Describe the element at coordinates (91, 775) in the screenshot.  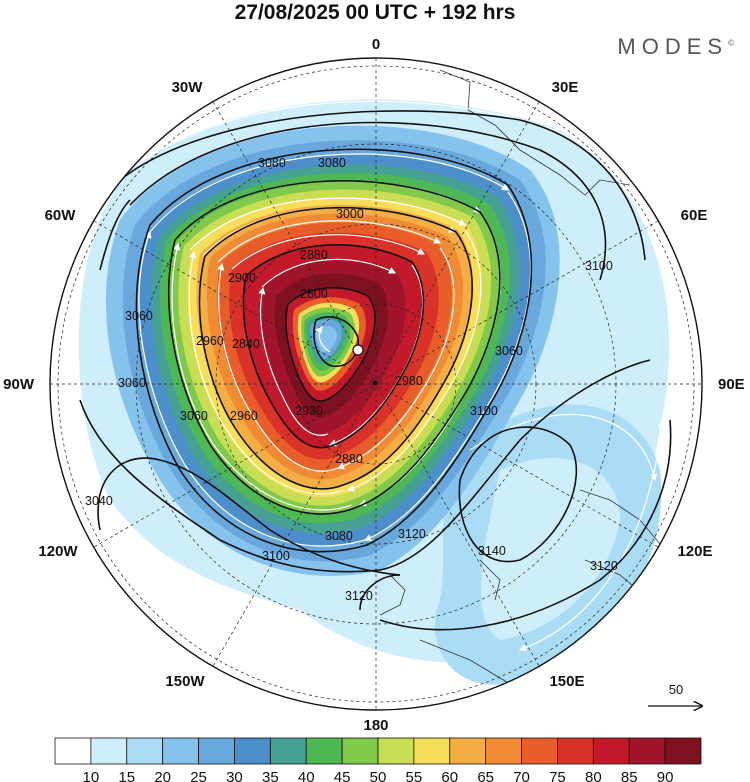
I see `colorbar-label: 10` at that location.